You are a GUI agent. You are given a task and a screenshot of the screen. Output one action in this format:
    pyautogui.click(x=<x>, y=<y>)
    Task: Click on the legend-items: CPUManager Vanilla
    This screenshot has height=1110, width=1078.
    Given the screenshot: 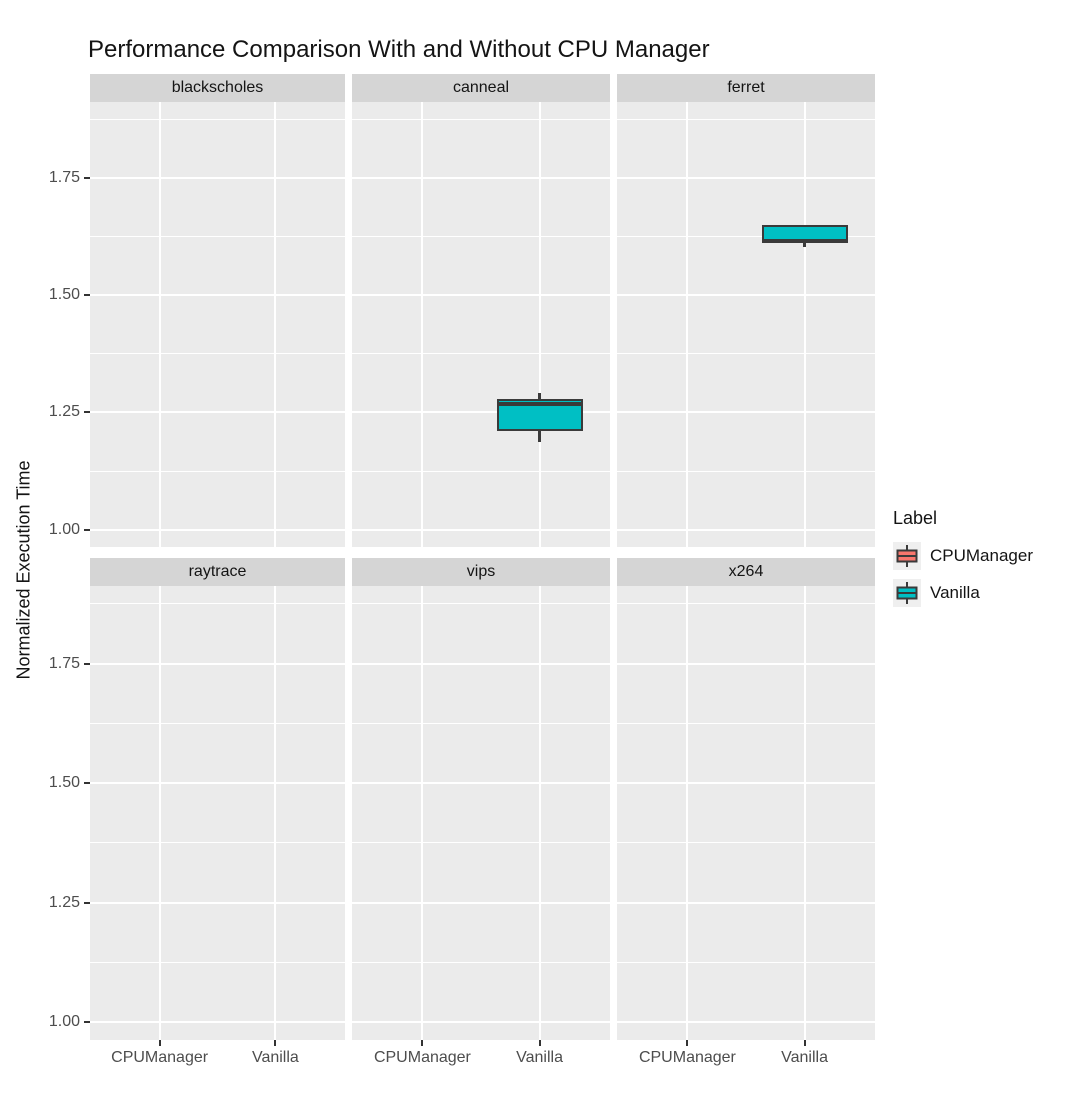 What is the action you would take?
    pyautogui.click(x=963, y=574)
    